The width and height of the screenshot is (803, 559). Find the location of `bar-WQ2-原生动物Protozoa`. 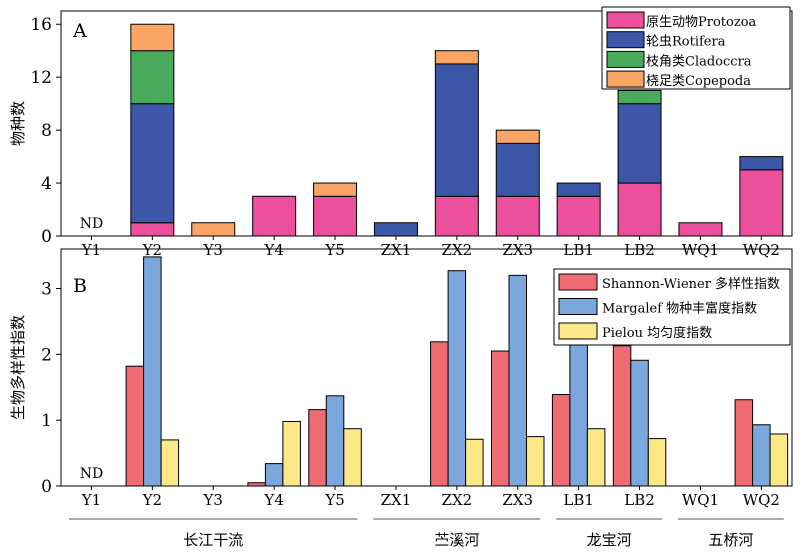

bar-WQ2-原生动物Protozoa is located at coordinates (761, 203).